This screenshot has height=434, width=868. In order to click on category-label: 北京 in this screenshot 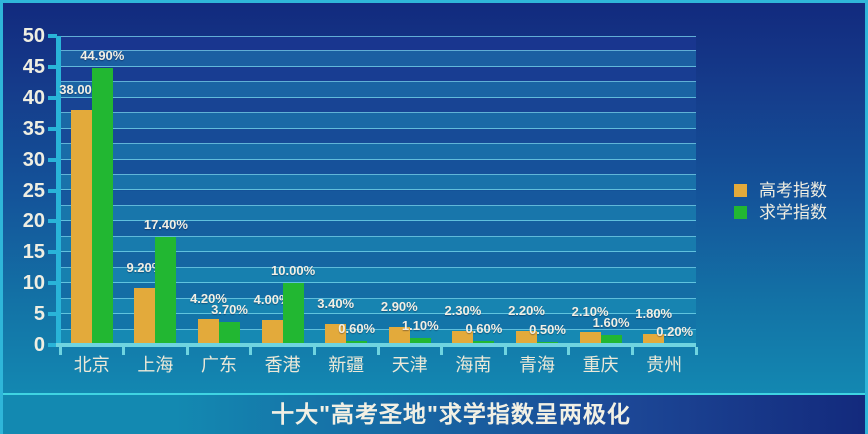, I will do `click(91, 365)`.